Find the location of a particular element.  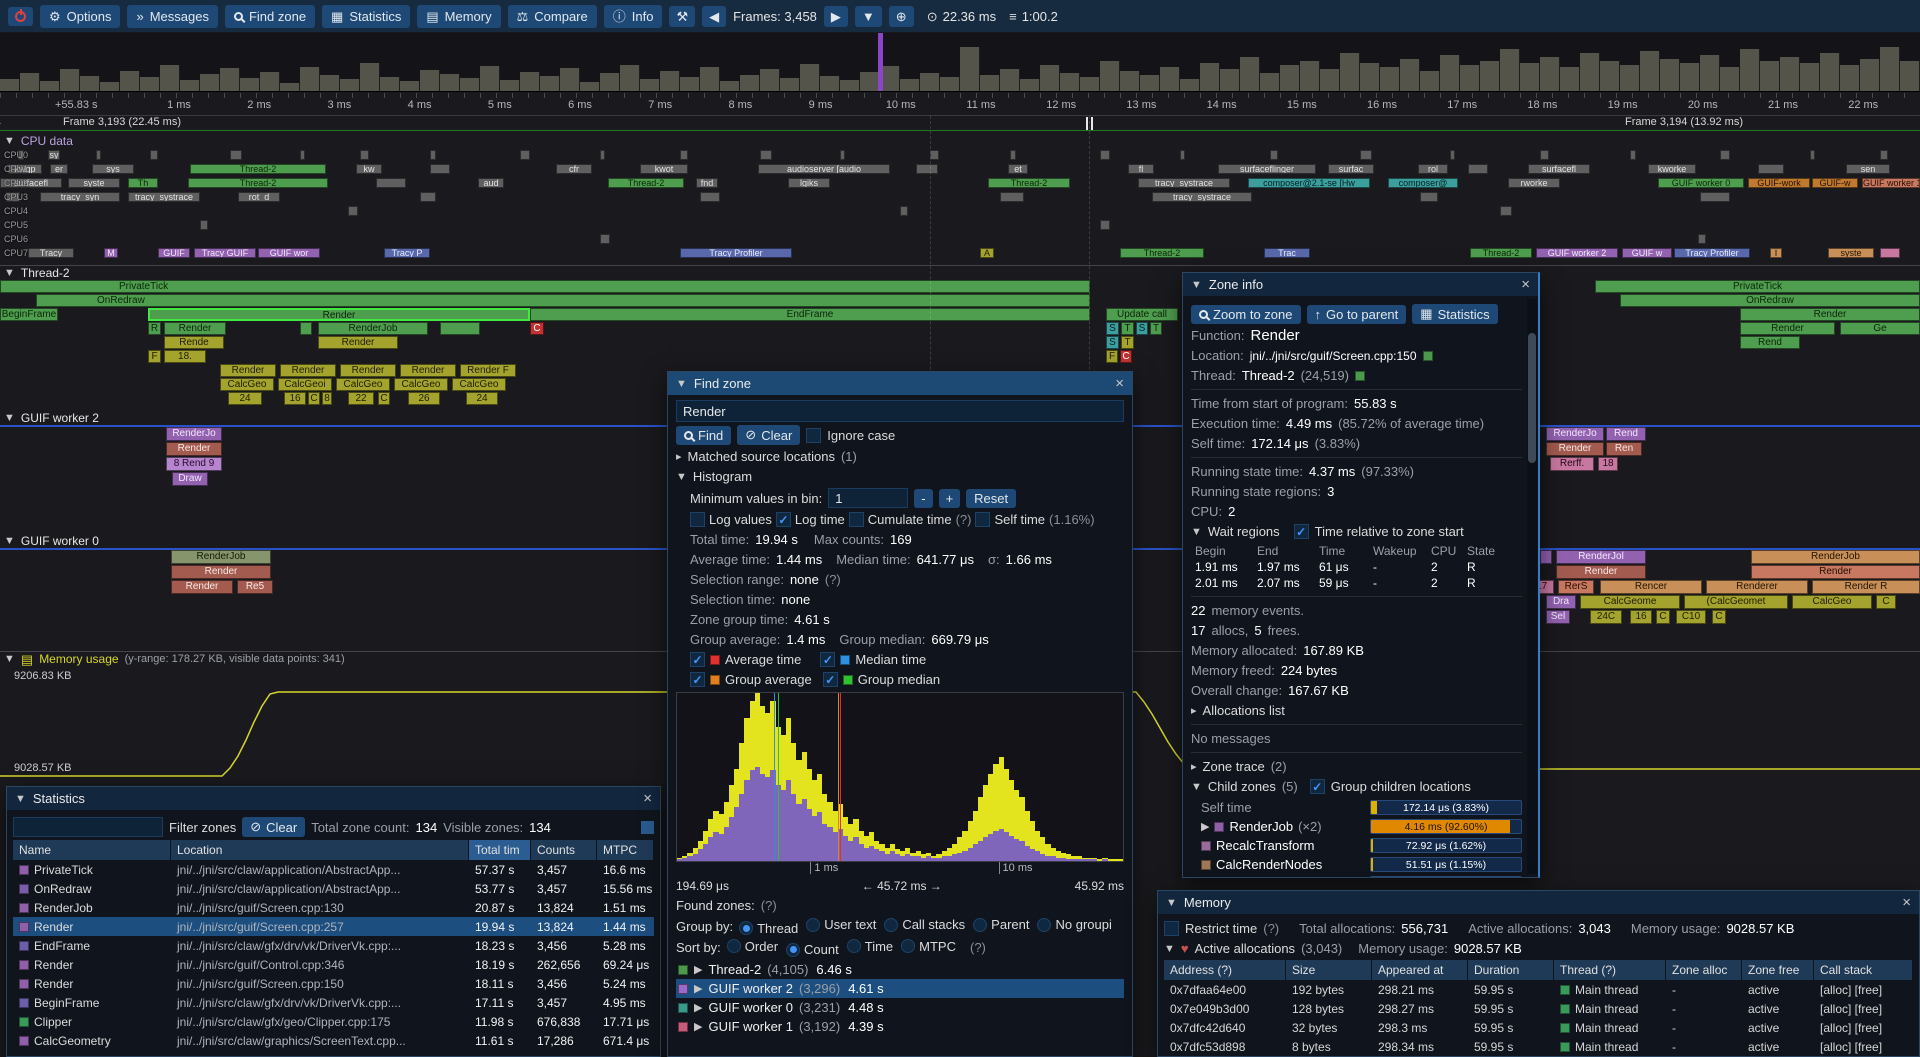

timeline-zone: rol is located at coordinates (1433, 169).